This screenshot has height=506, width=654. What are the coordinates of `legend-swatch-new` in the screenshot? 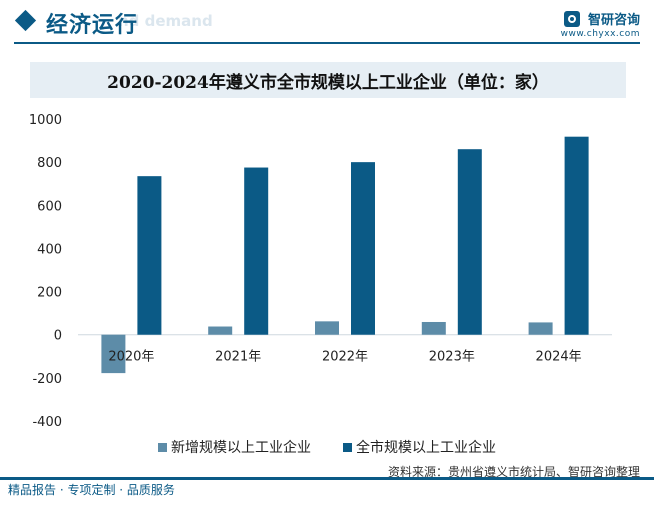 It's located at (162, 447).